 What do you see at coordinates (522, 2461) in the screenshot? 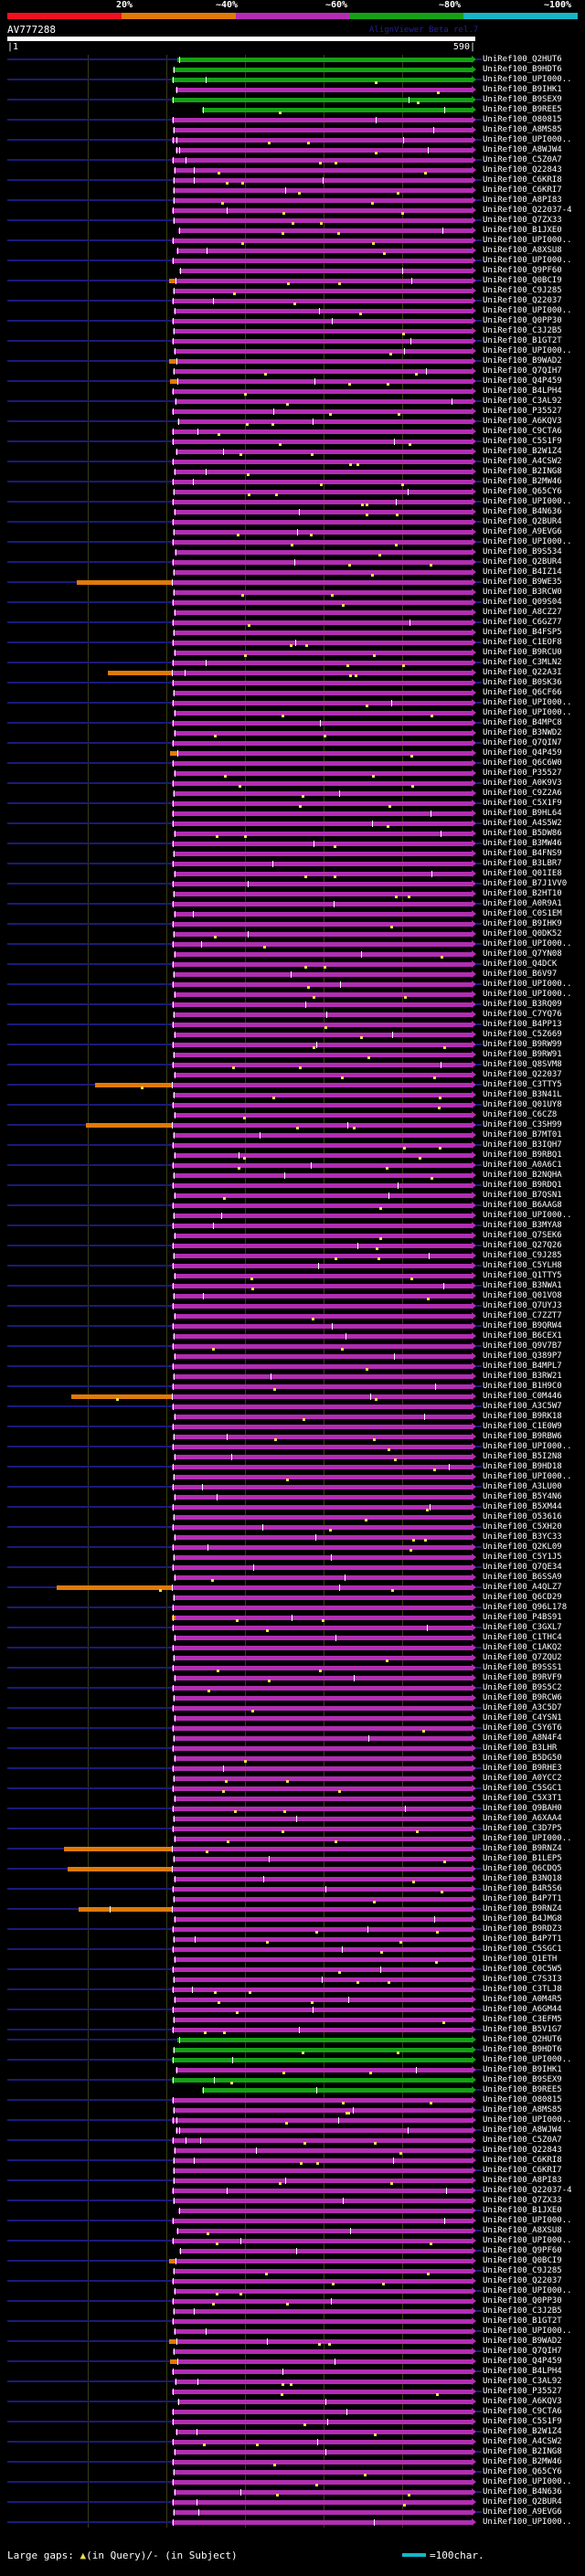
I see `hit-label: UniRef100_B2MW46` at bounding box center [522, 2461].